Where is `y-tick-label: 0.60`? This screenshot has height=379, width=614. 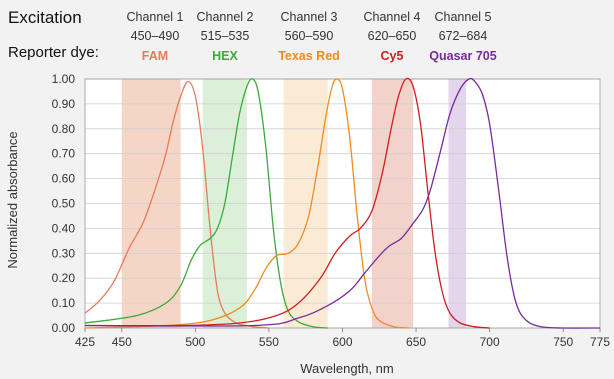 y-tick-label: 0.60 is located at coordinates (64, 179).